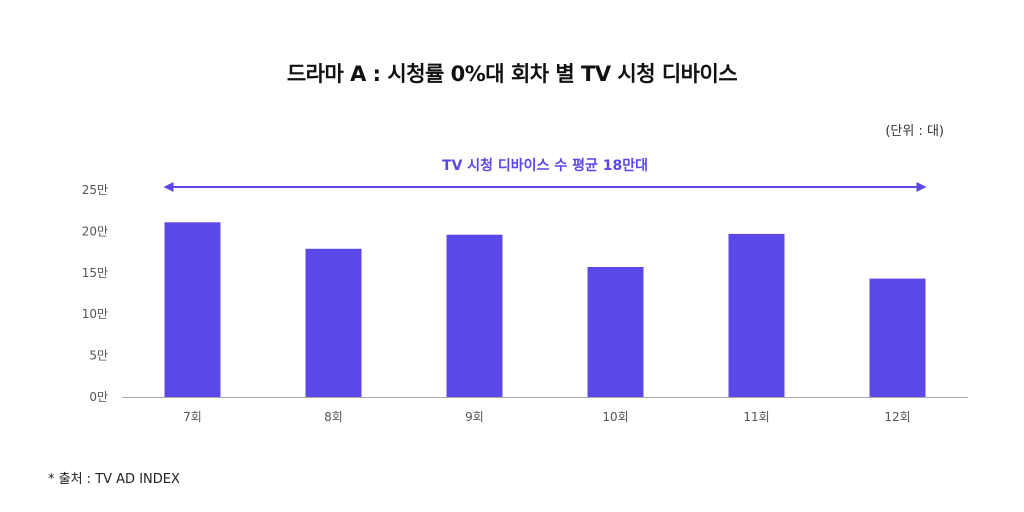 This screenshot has width=1024, height=512. I want to click on x-tick-label: 10회, so click(615, 417).